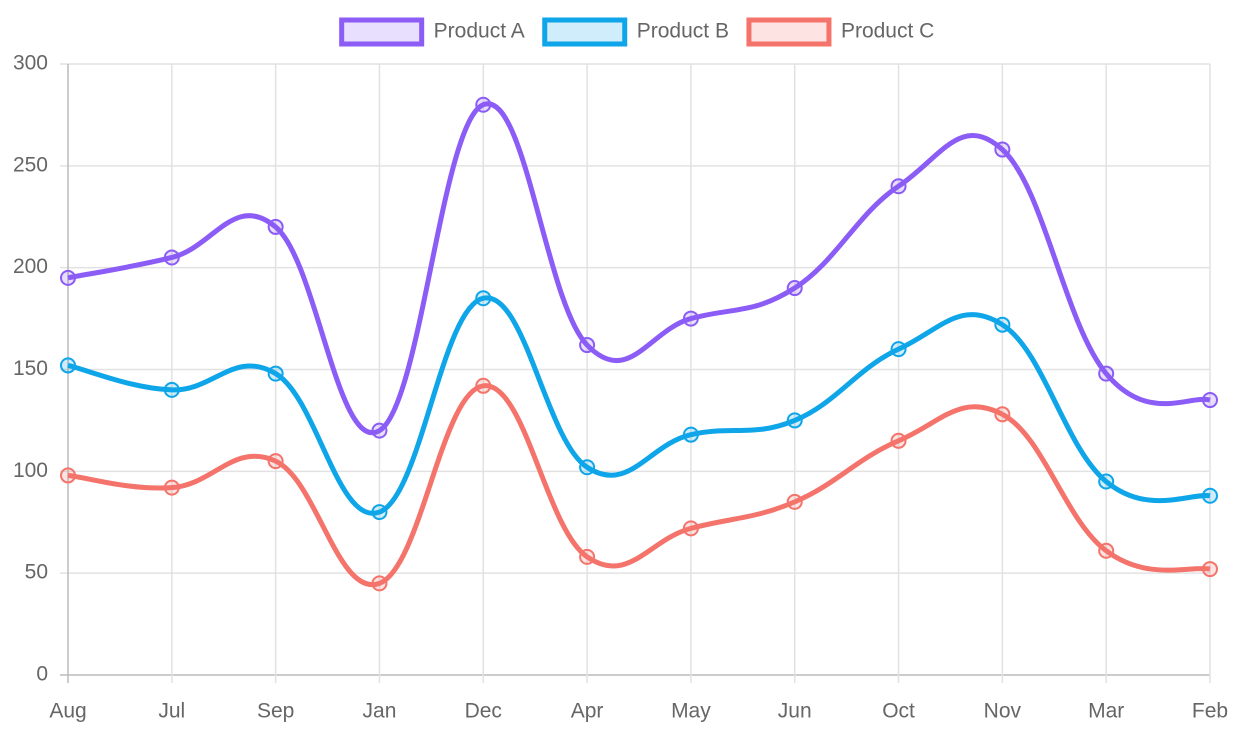  What do you see at coordinates (887, 31) in the screenshot?
I see `legend-label: Product C` at bounding box center [887, 31].